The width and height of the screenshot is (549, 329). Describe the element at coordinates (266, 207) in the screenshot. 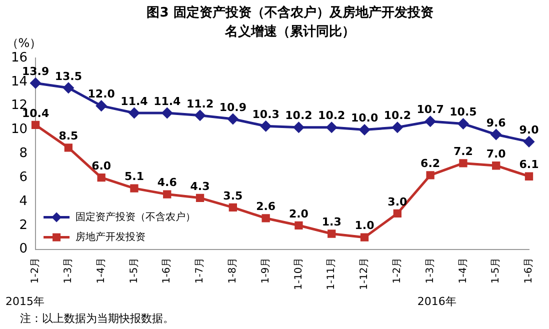

I see `data-label: 2.6` at that location.